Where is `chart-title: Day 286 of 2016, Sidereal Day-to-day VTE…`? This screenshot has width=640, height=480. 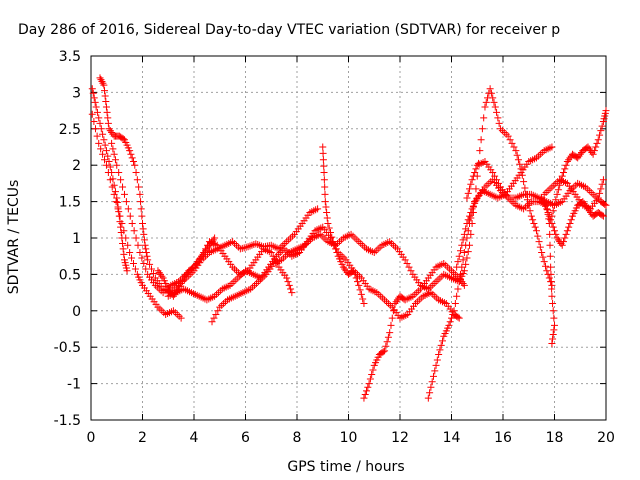
chart-title: Day 286 of 2016, Sidereal Day-to-day VTE… is located at coordinates (289, 30).